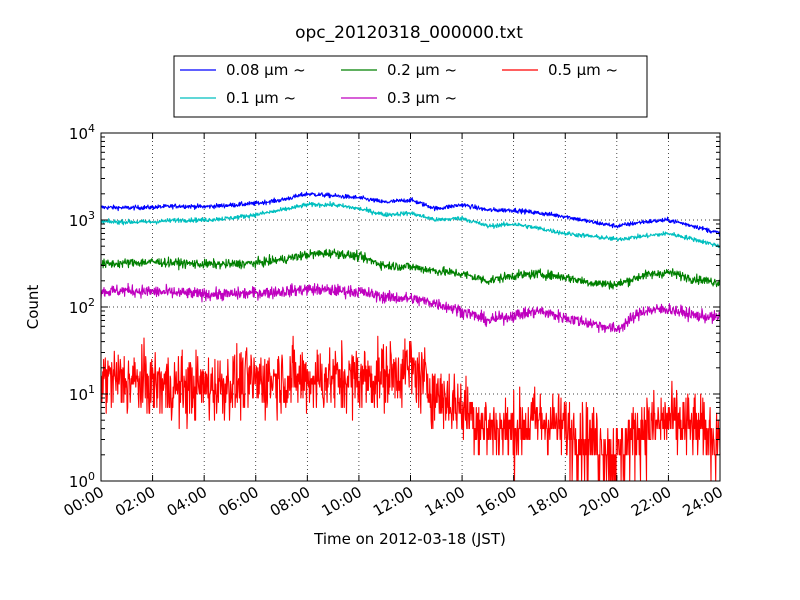  I want to click on y-tick-label: 10¹, so click(82, 393).